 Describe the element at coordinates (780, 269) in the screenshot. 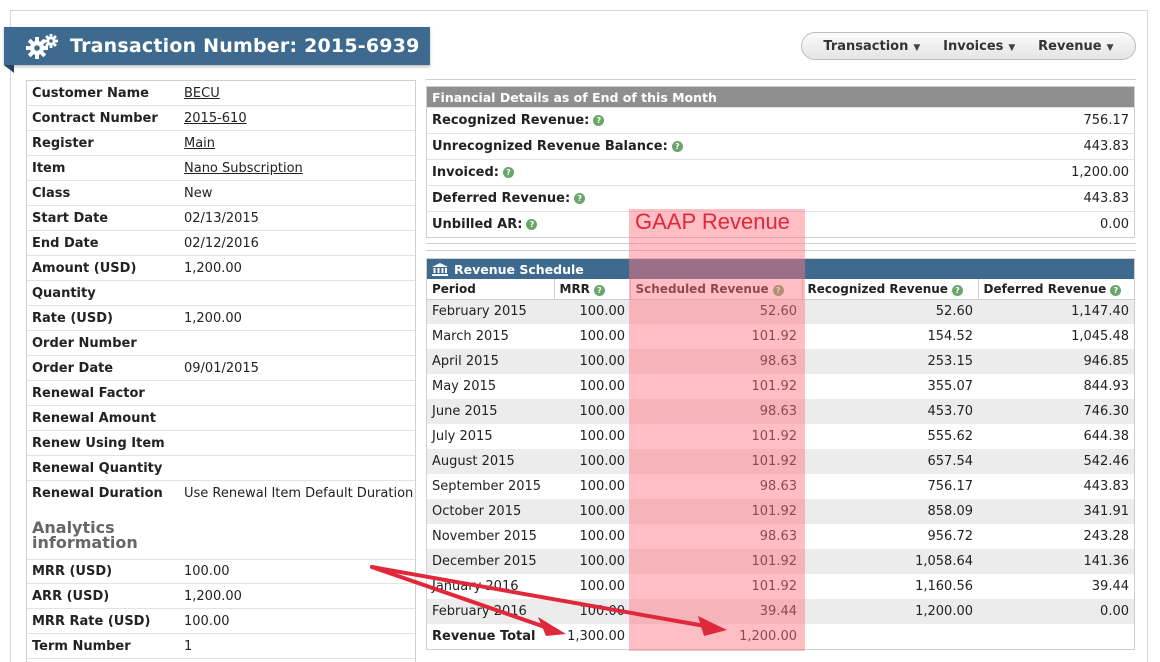

I see `revenue-schedule-header: Revenue Schedule` at that location.